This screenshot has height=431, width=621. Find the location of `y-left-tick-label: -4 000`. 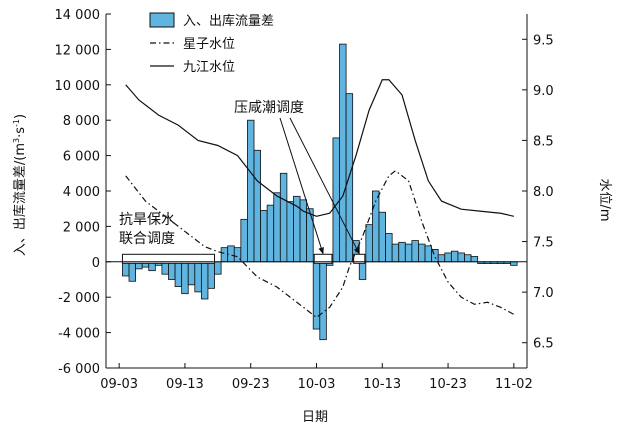

y-left-tick-label: -4 000 is located at coordinates (79, 334).